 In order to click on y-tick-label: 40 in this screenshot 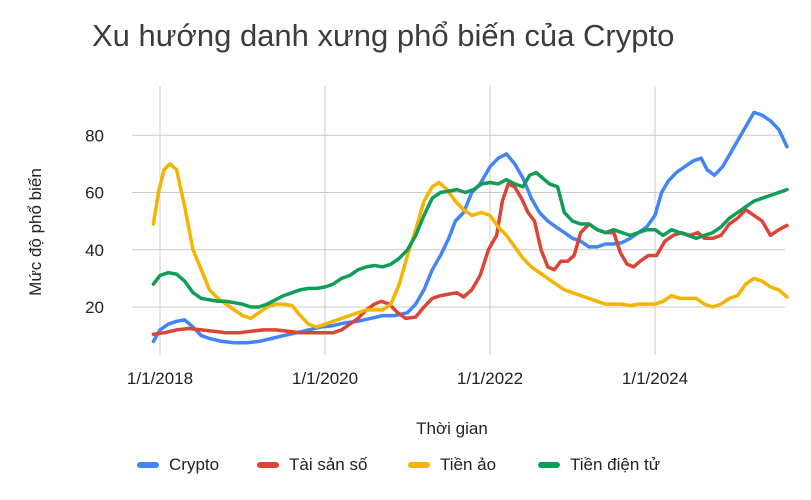, I will do `click(94, 250)`.